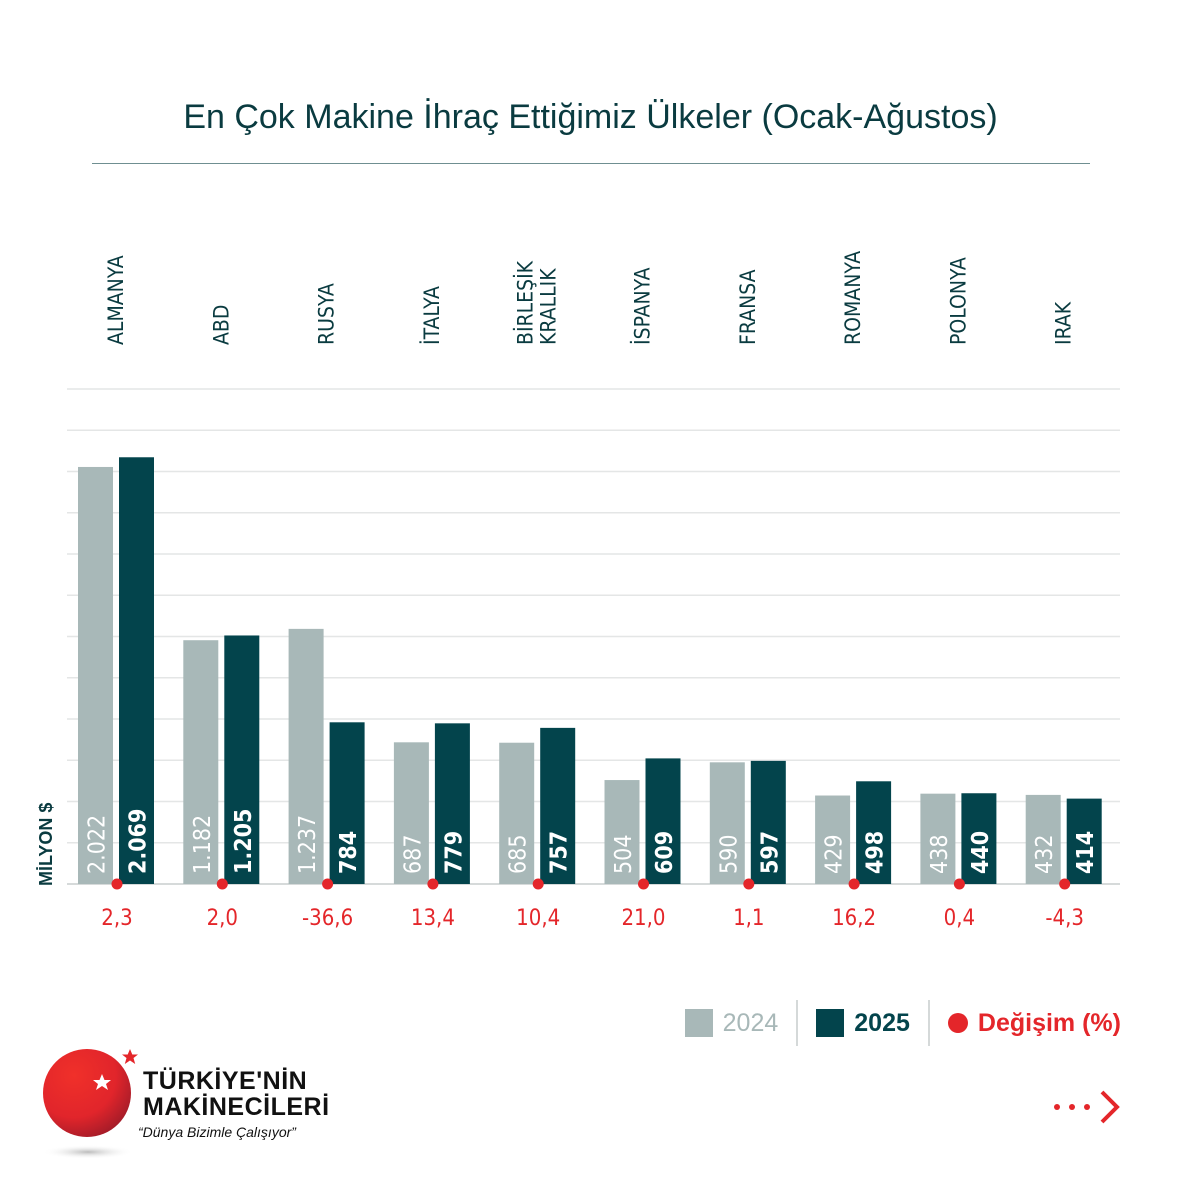 The width and height of the screenshot is (1181, 1181). What do you see at coordinates (750, 1022) in the screenshot?
I see `legend-label-2024: 2024` at bounding box center [750, 1022].